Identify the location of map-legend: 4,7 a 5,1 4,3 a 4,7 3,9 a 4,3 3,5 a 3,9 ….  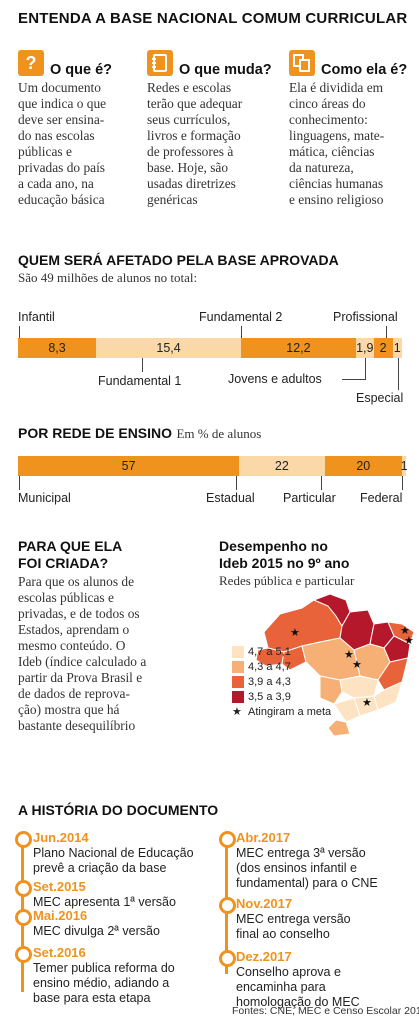
(282, 681).